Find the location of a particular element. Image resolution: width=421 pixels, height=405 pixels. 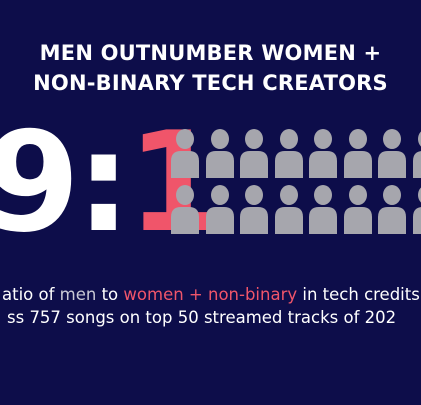

caption-men: men is located at coordinates (78, 294).